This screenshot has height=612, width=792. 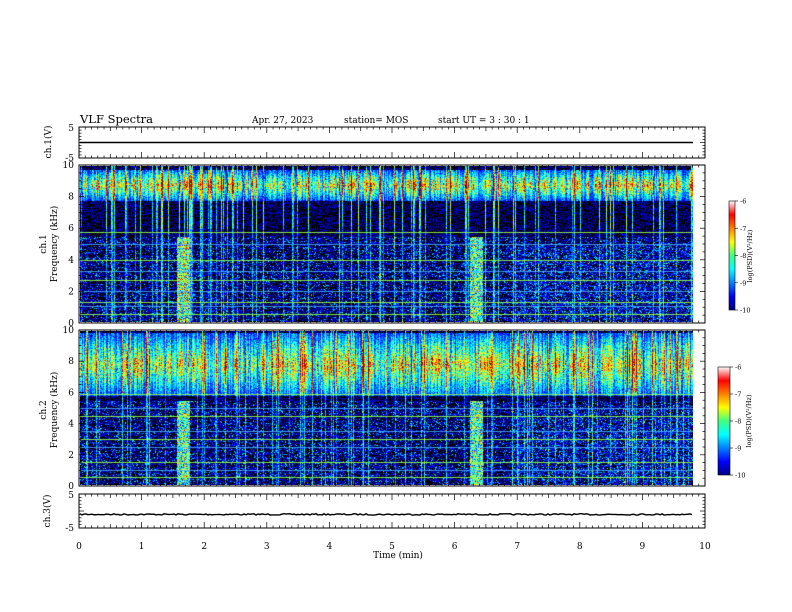 I want to click on ch3-voltage-panel: 5 -5 ch.3(V), so click(x=374, y=512).